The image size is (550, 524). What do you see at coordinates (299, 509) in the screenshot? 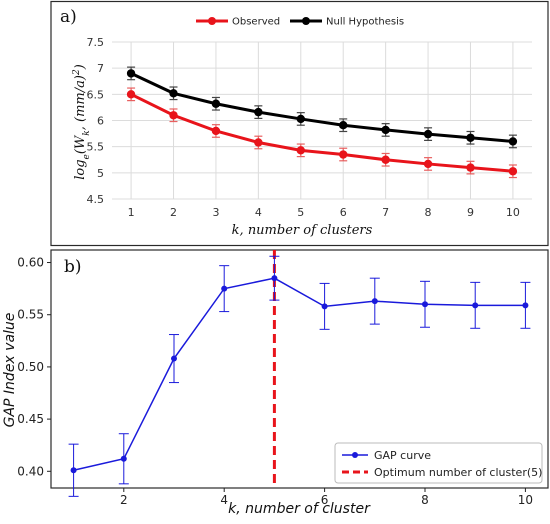
I see `panel-b-x-axis-label: k, number of cluster` at bounding box center [299, 509].